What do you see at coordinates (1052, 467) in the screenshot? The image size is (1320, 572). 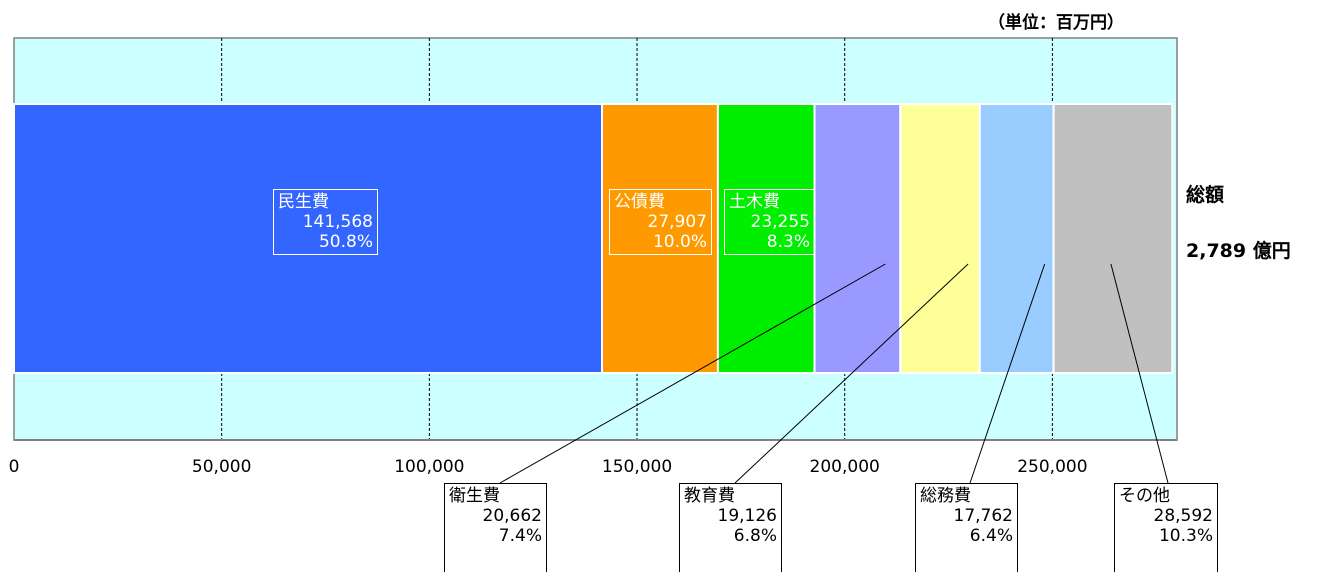 I see `x-tick-label: 250,000` at bounding box center [1052, 467].